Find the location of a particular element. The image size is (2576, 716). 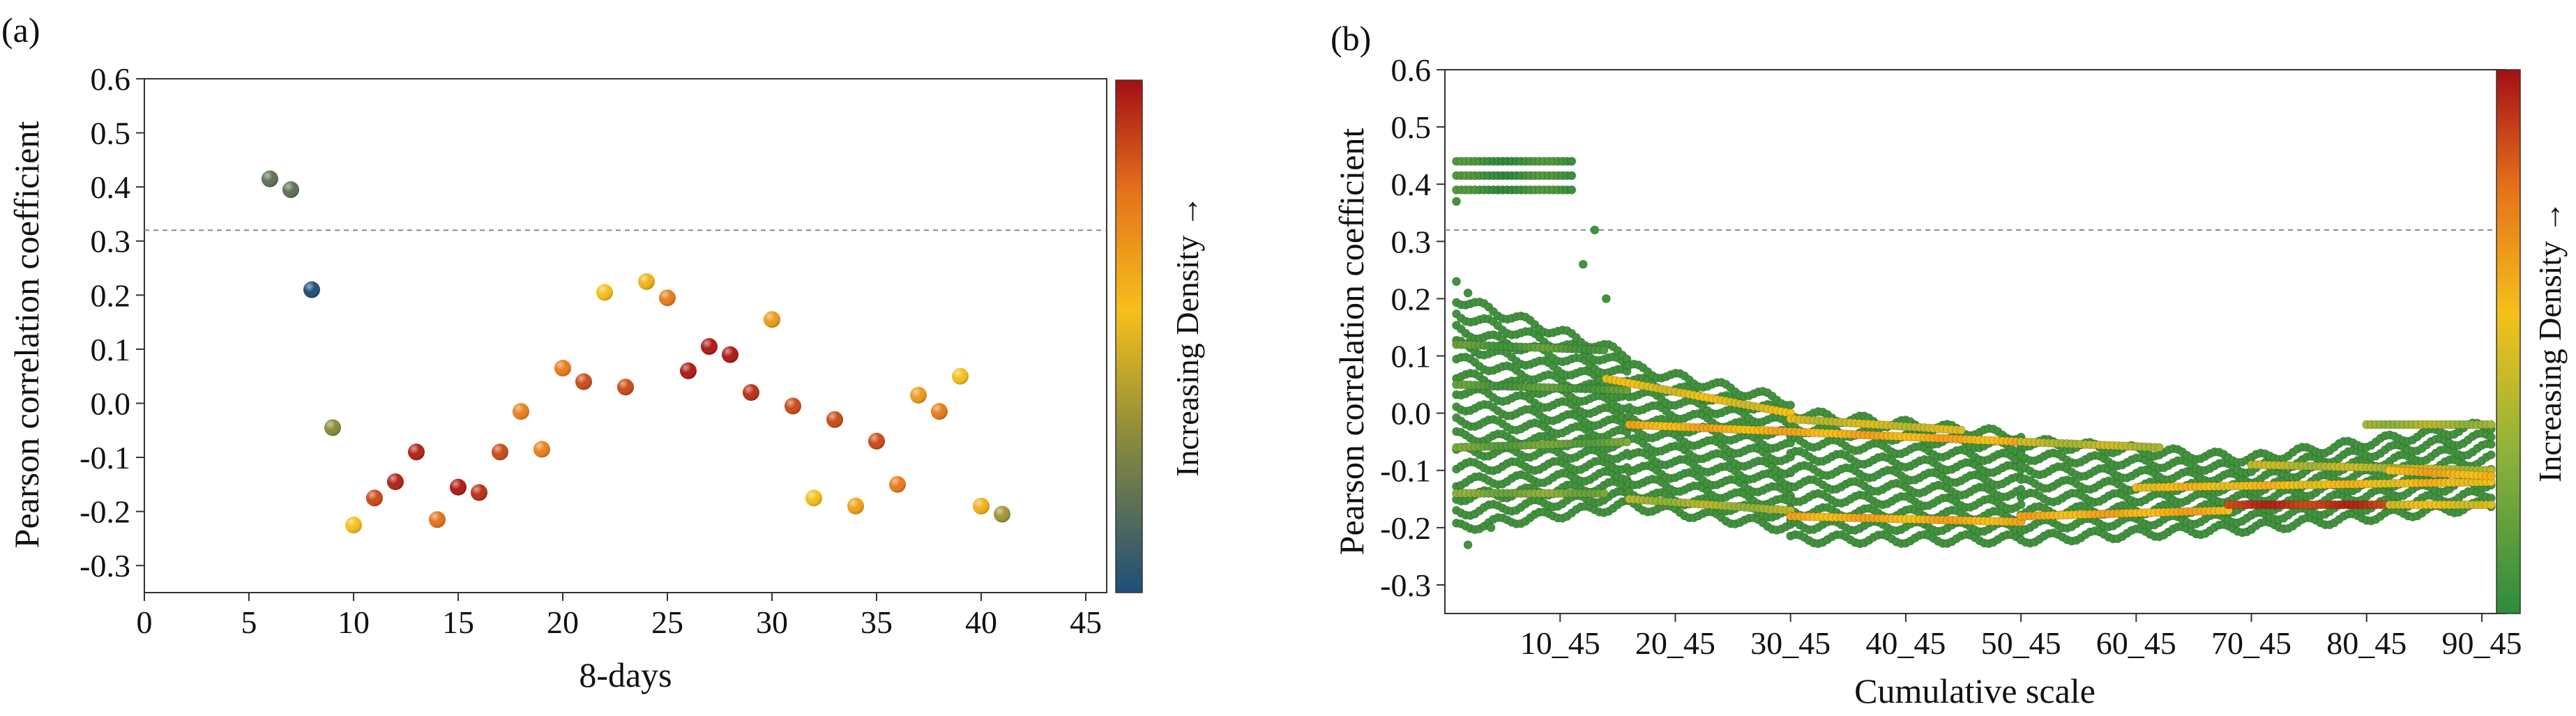

panel-a-x-tick-label: 15 is located at coordinates (458, 622).